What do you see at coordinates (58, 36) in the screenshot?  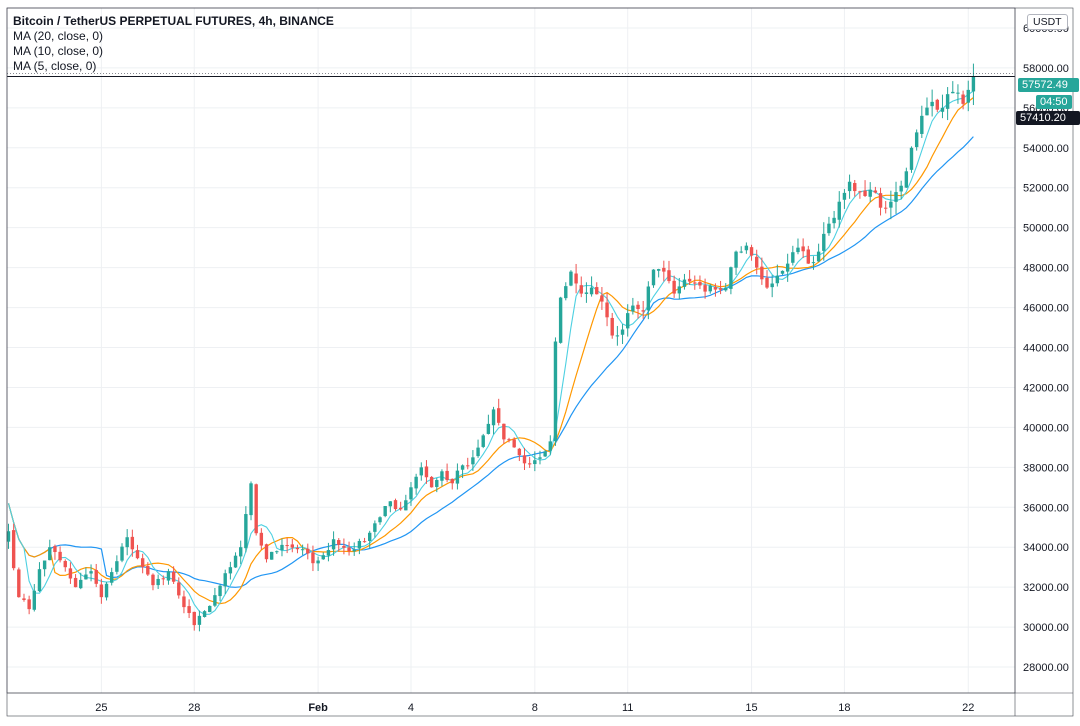 I see `ma20-legend: MA (20, close, 0)` at bounding box center [58, 36].